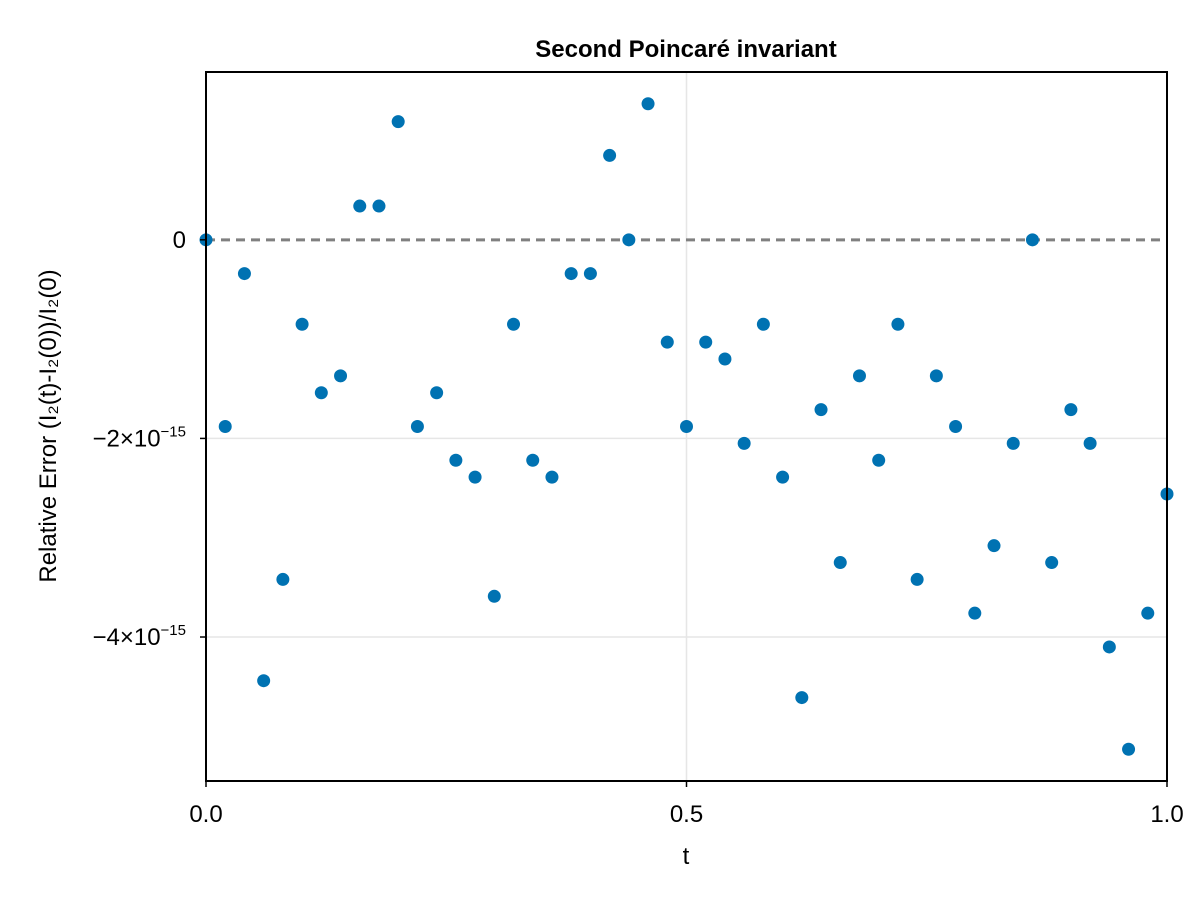  What do you see at coordinates (685, 49) in the screenshot?
I see `chart-title: Second Poincaré invariant` at bounding box center [685, 49].